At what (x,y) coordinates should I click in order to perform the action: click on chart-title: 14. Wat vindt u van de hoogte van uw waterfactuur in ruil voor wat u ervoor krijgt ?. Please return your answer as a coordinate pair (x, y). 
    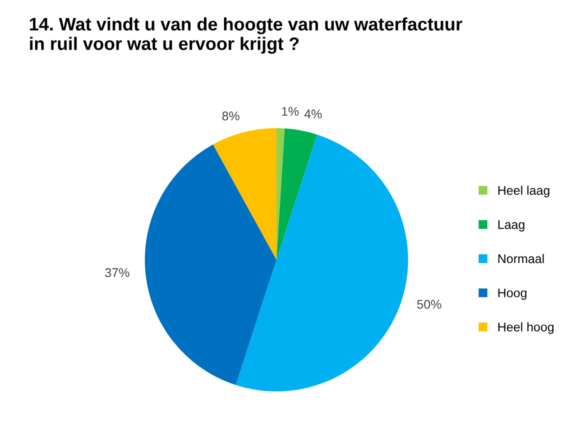
    Looking at the image, I should click on (246, 35).